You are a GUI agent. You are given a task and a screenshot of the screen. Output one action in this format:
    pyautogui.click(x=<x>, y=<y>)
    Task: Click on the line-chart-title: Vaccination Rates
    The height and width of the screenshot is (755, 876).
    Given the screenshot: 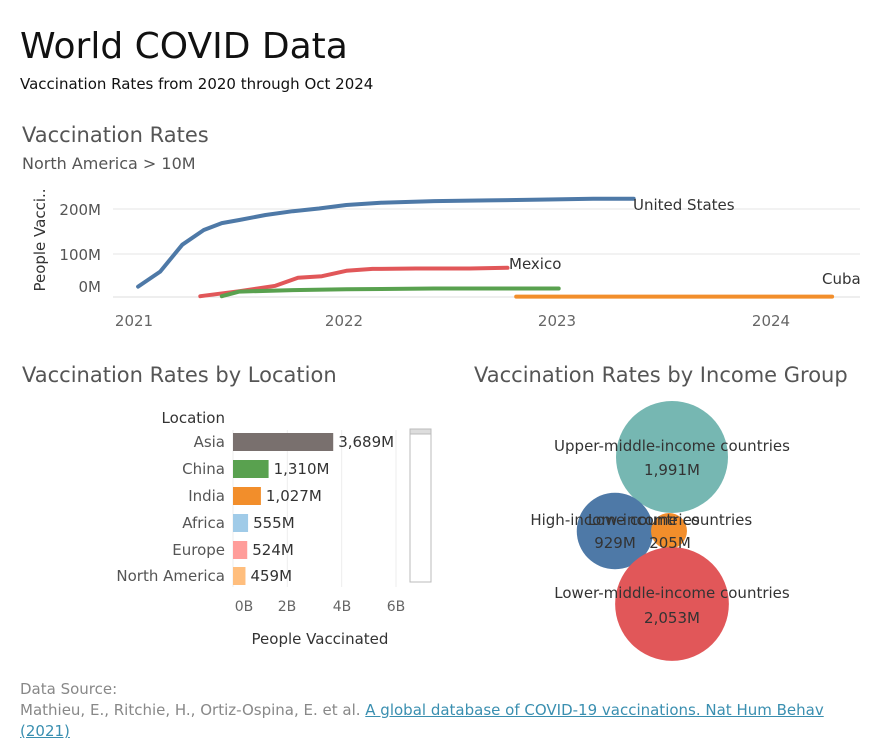 What is the action you would take?
    pyautogui.click(x=115, y=135)
    